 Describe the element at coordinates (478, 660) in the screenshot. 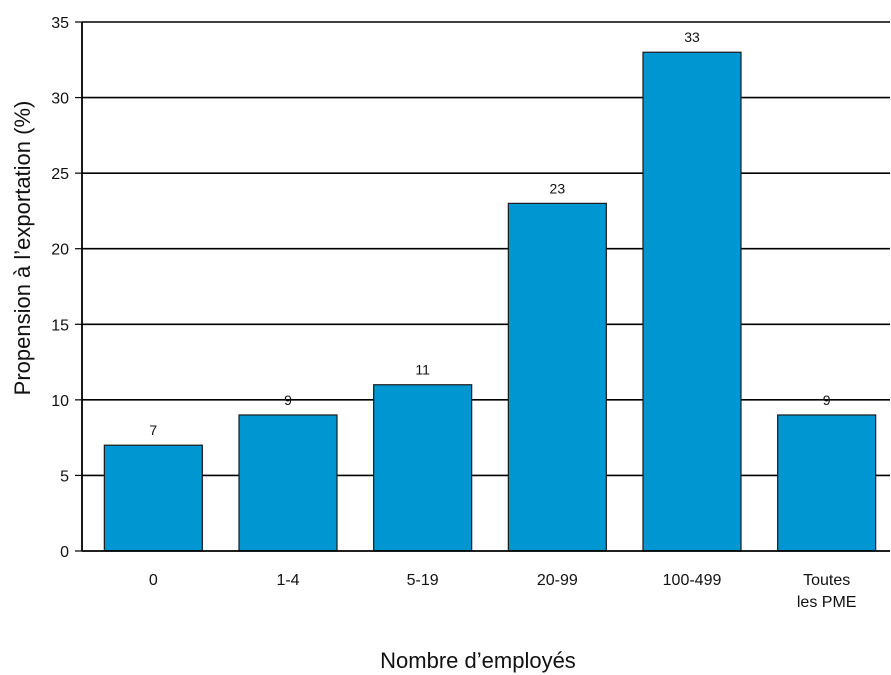

I see `x-axis-title: Nombre d’employés` at that location.